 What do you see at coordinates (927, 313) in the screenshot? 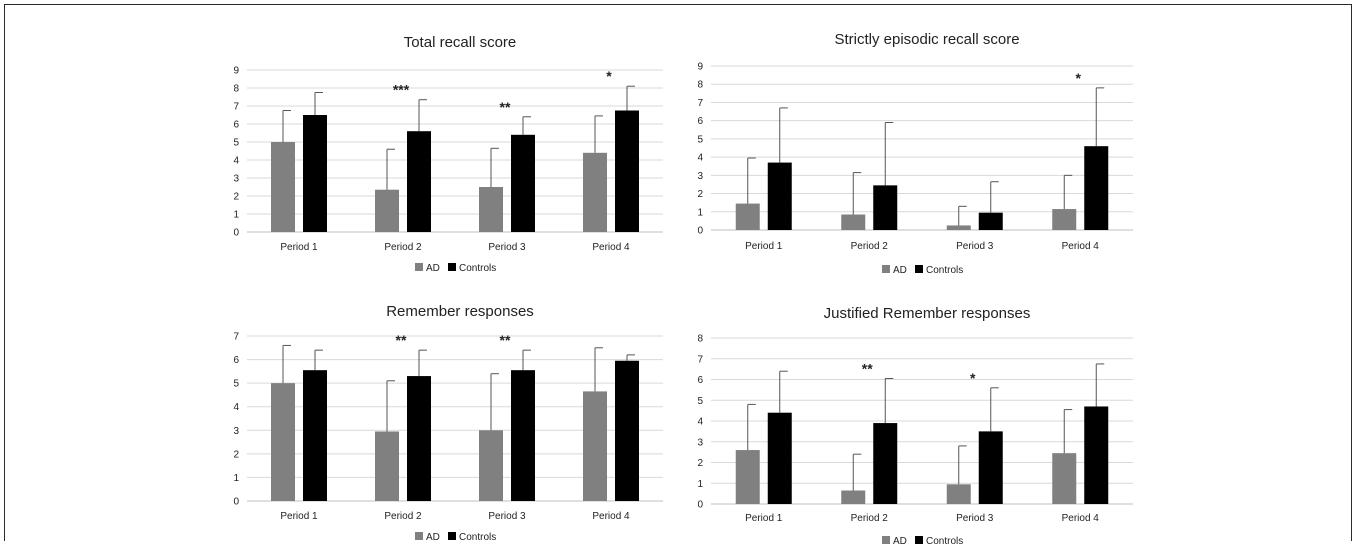
I see `chart-title: Justified Remember responses` at bounding box center [927, 313].